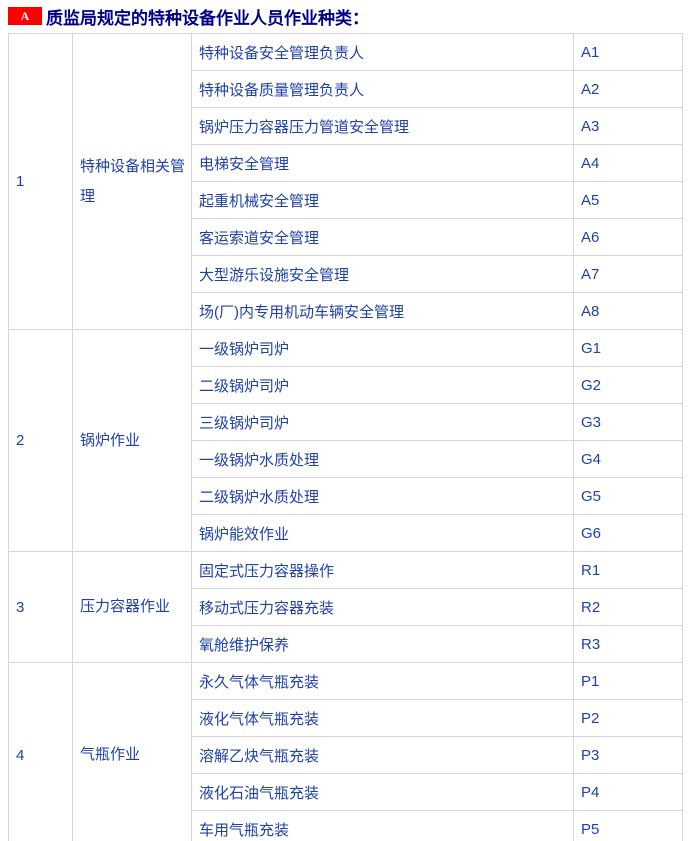 The image size is (689, 841). I want to click on job-name-cell: 移动式压力容器充装, so click(382, 607).